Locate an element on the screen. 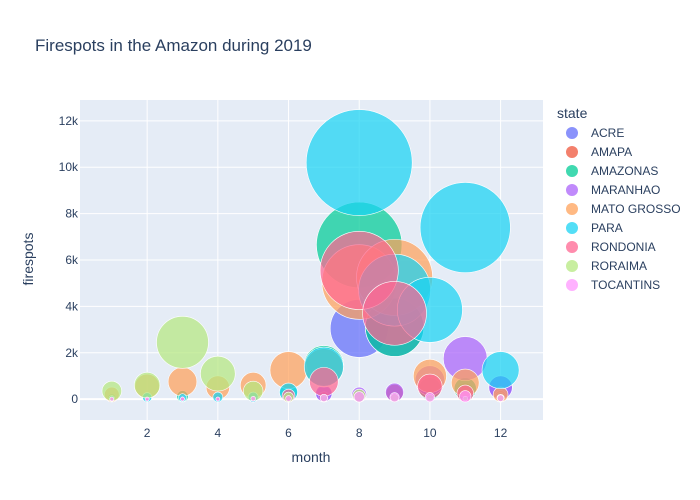 This screenshot has height=500, width=700. legend-label-tocantins: TOCANTINS is located at coordinates (625, 285).